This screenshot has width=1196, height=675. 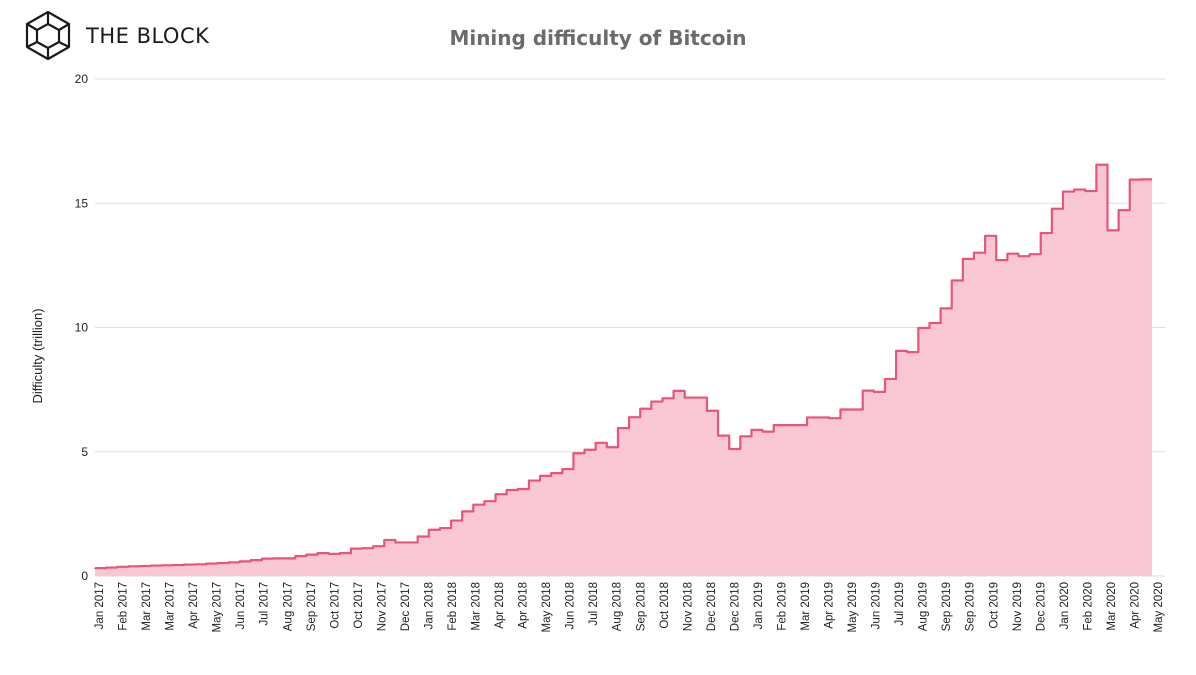 I want to click on x-tick-label-15: Feb 2018, so click(x=453, y=606).